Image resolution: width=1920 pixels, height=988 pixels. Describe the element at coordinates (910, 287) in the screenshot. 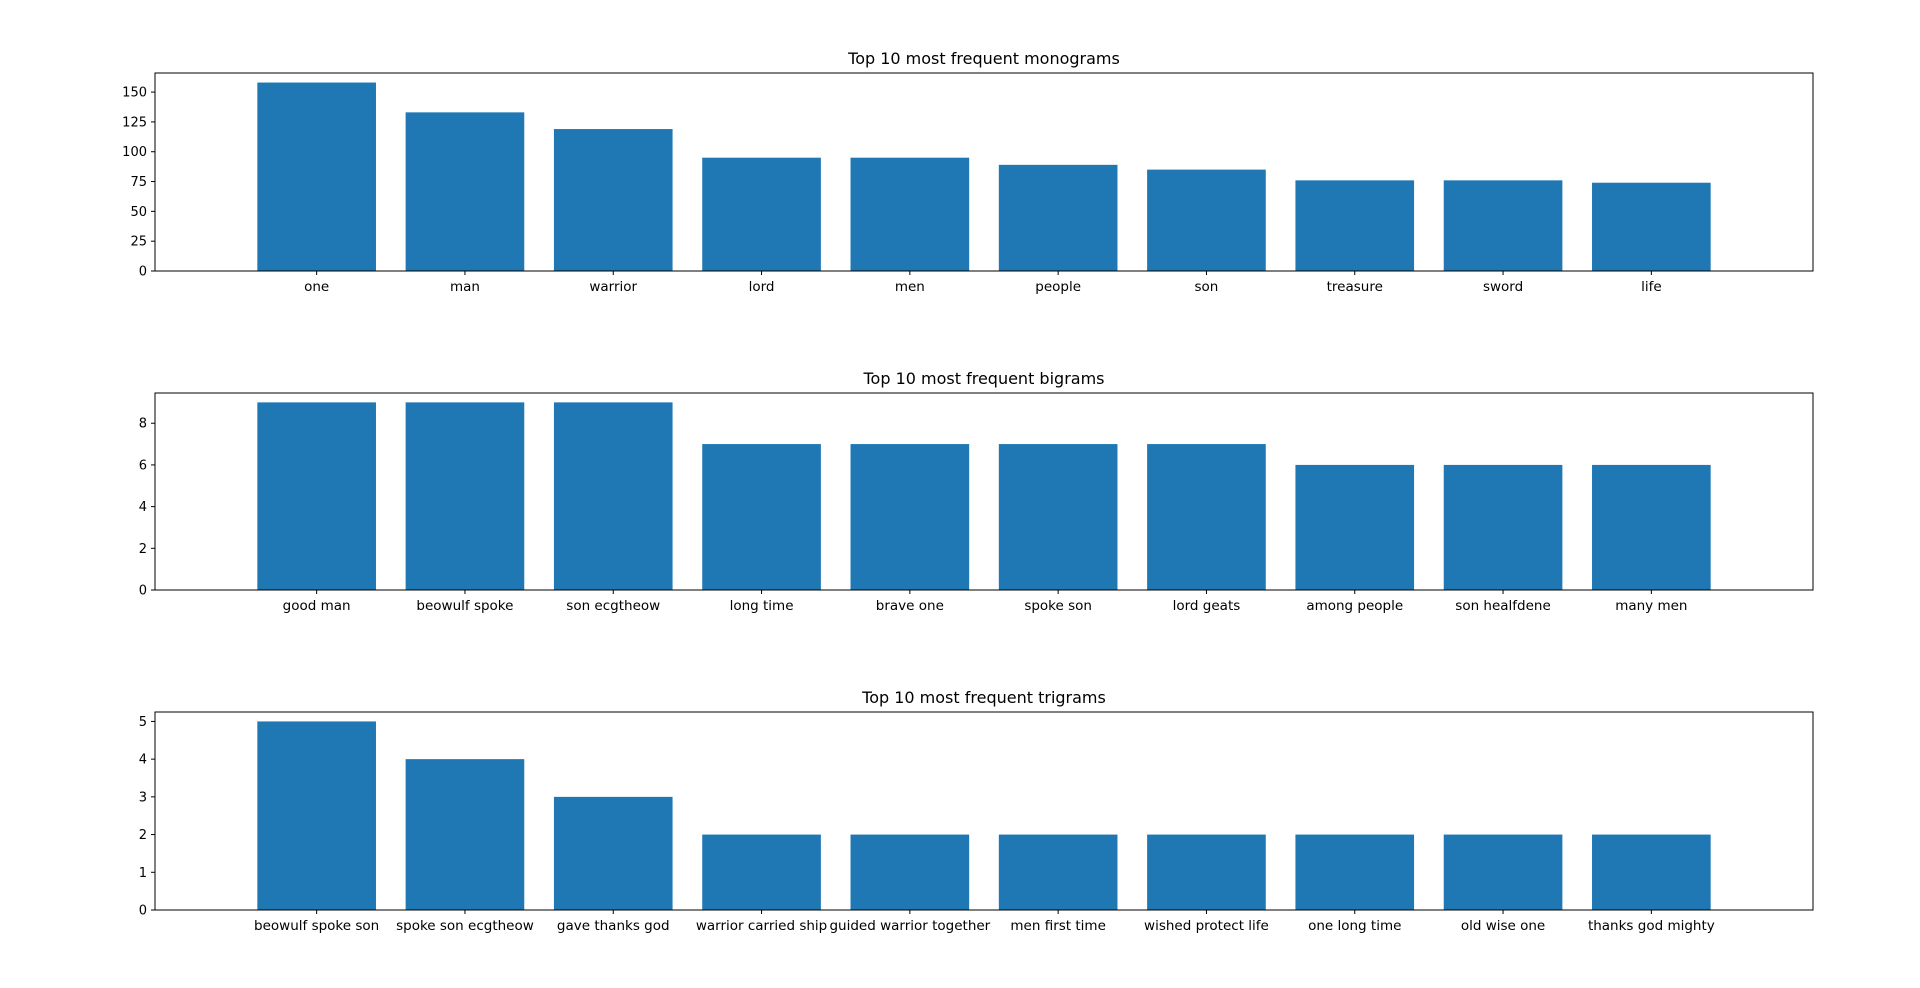

I see `x-tick-label: men` at that location.